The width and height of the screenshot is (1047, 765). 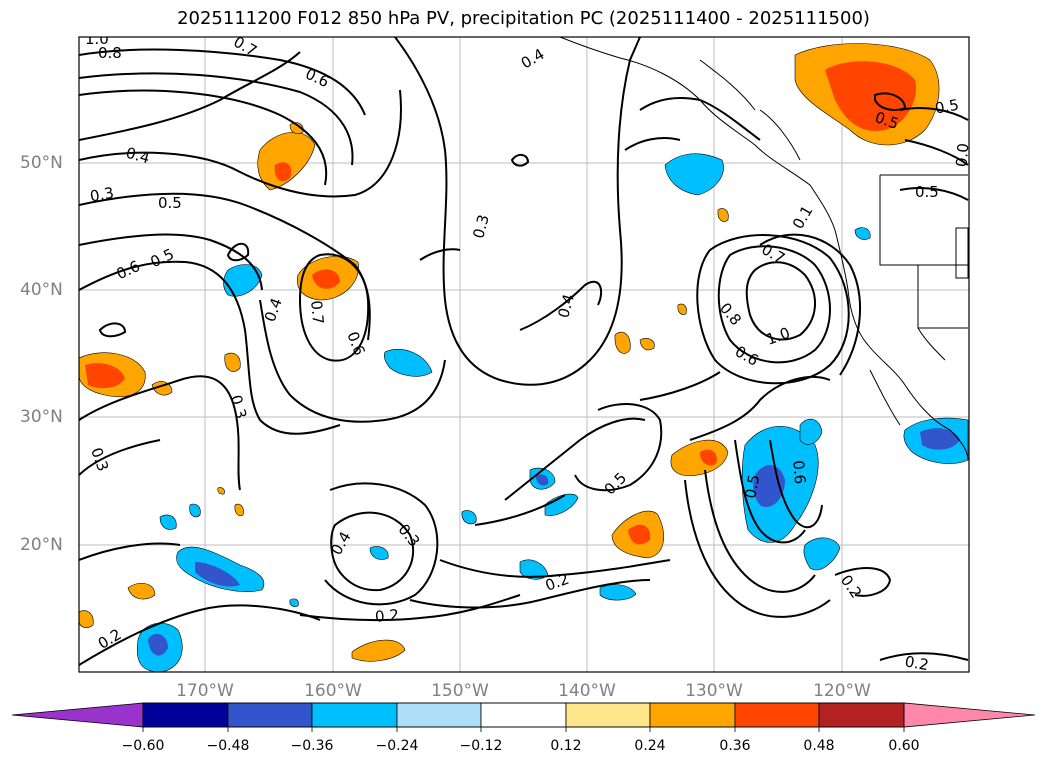 What do you see at coordinates (735, 746) in the screenshot?
I see `colorbar-tick-label: 0.36` at bounding box center [735, 746].